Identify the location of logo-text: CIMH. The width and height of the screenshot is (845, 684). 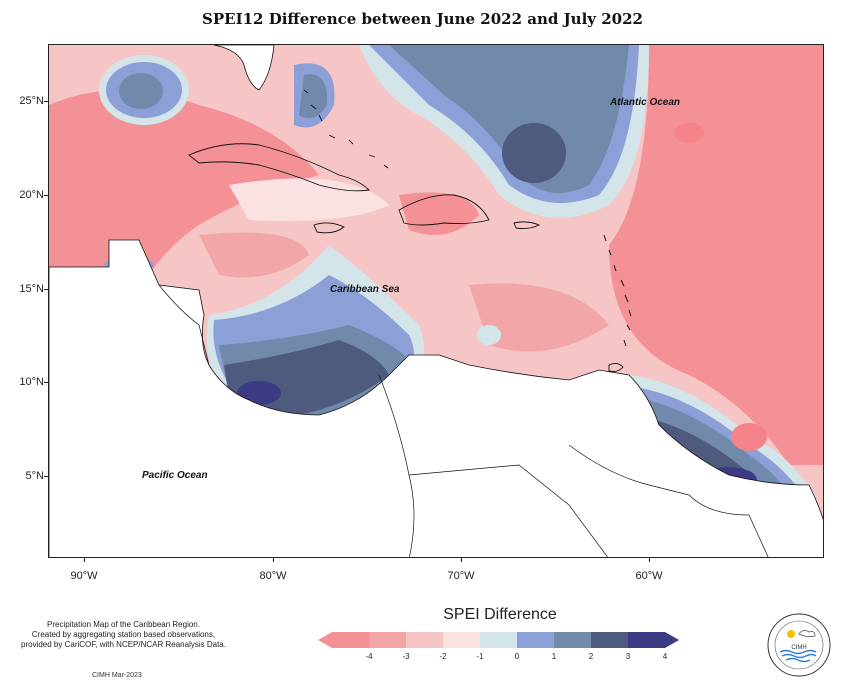
(798, 648).